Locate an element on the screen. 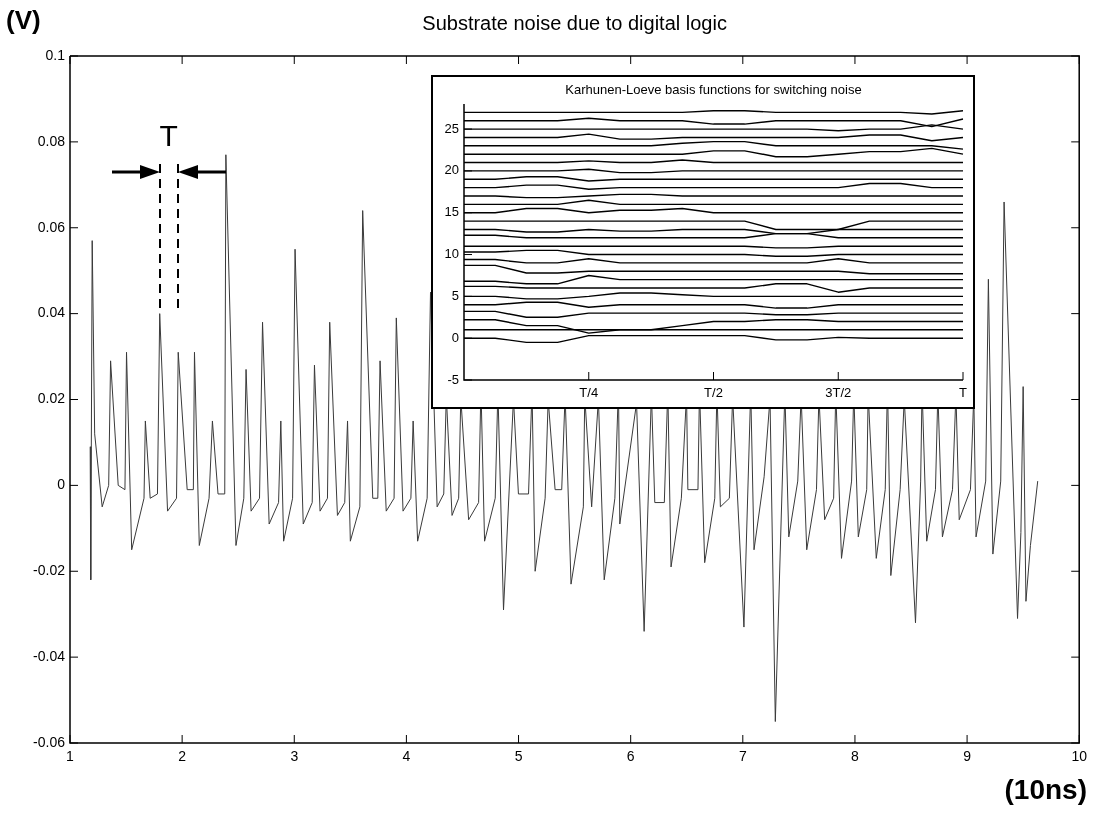 This screenshot has width=1093, height=813. x-tick-label: 9 is located at coordinates (967, 756).